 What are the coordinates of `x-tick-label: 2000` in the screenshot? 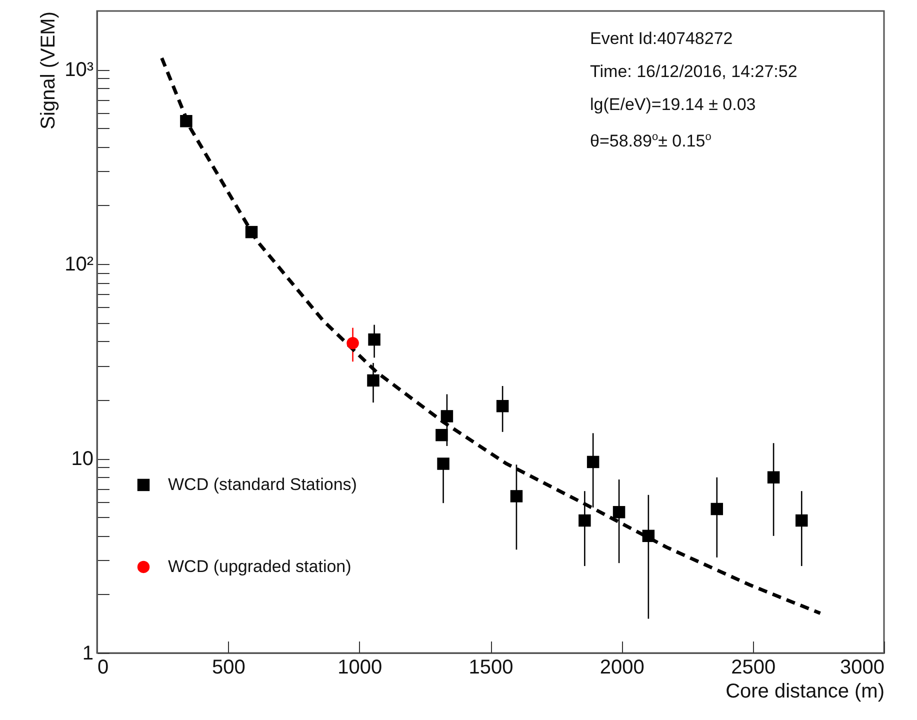 It's located at (622, 667).